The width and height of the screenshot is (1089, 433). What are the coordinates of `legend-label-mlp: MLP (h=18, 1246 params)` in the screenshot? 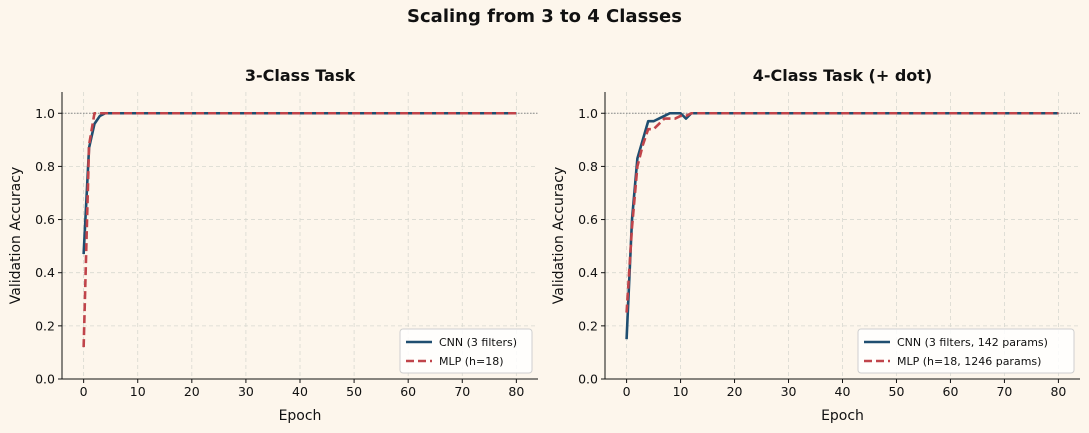 It's located at (969, 361).